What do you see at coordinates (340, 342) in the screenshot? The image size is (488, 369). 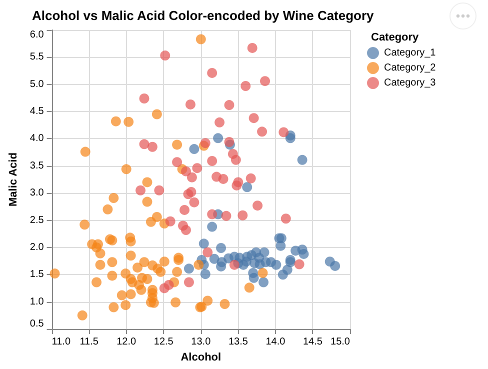 I see `x-tick-label: 15.0` at bounding box center [340, 342].